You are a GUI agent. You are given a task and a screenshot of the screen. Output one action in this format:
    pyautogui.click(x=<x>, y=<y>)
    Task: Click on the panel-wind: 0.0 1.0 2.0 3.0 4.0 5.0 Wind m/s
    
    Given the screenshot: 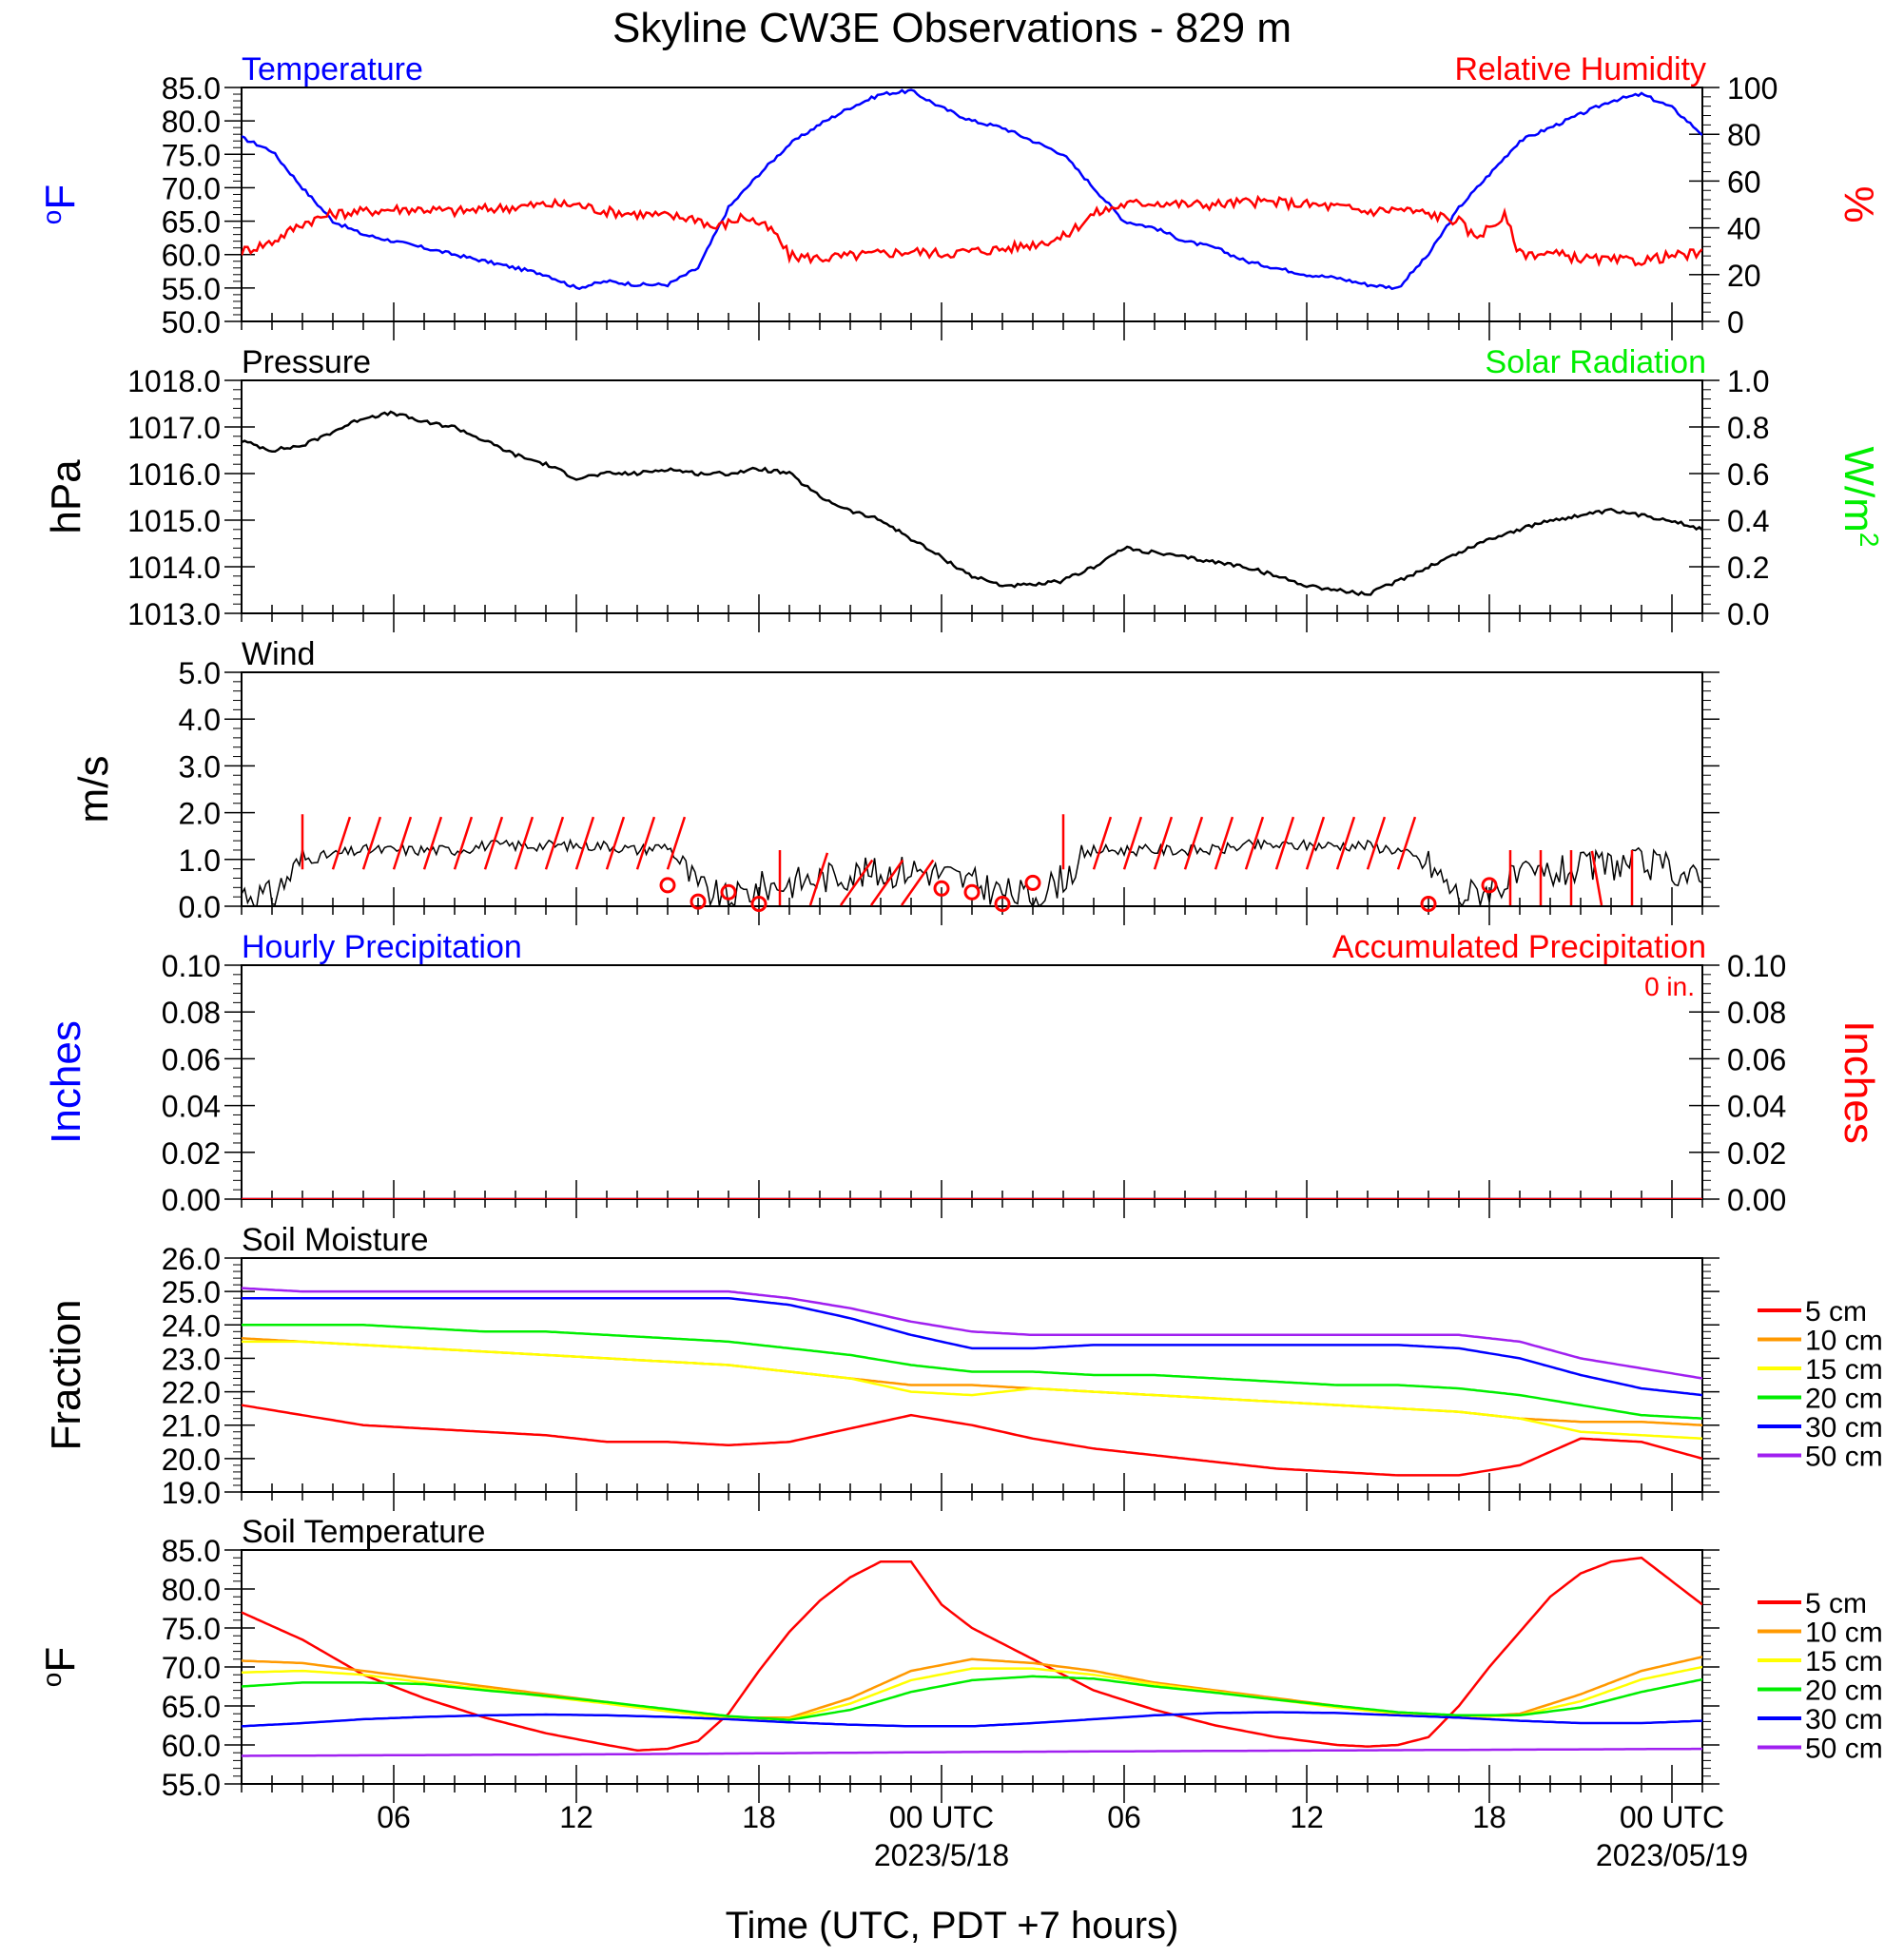 What is the action you would take?
    pyautogui.click(x=894, y=780)
    